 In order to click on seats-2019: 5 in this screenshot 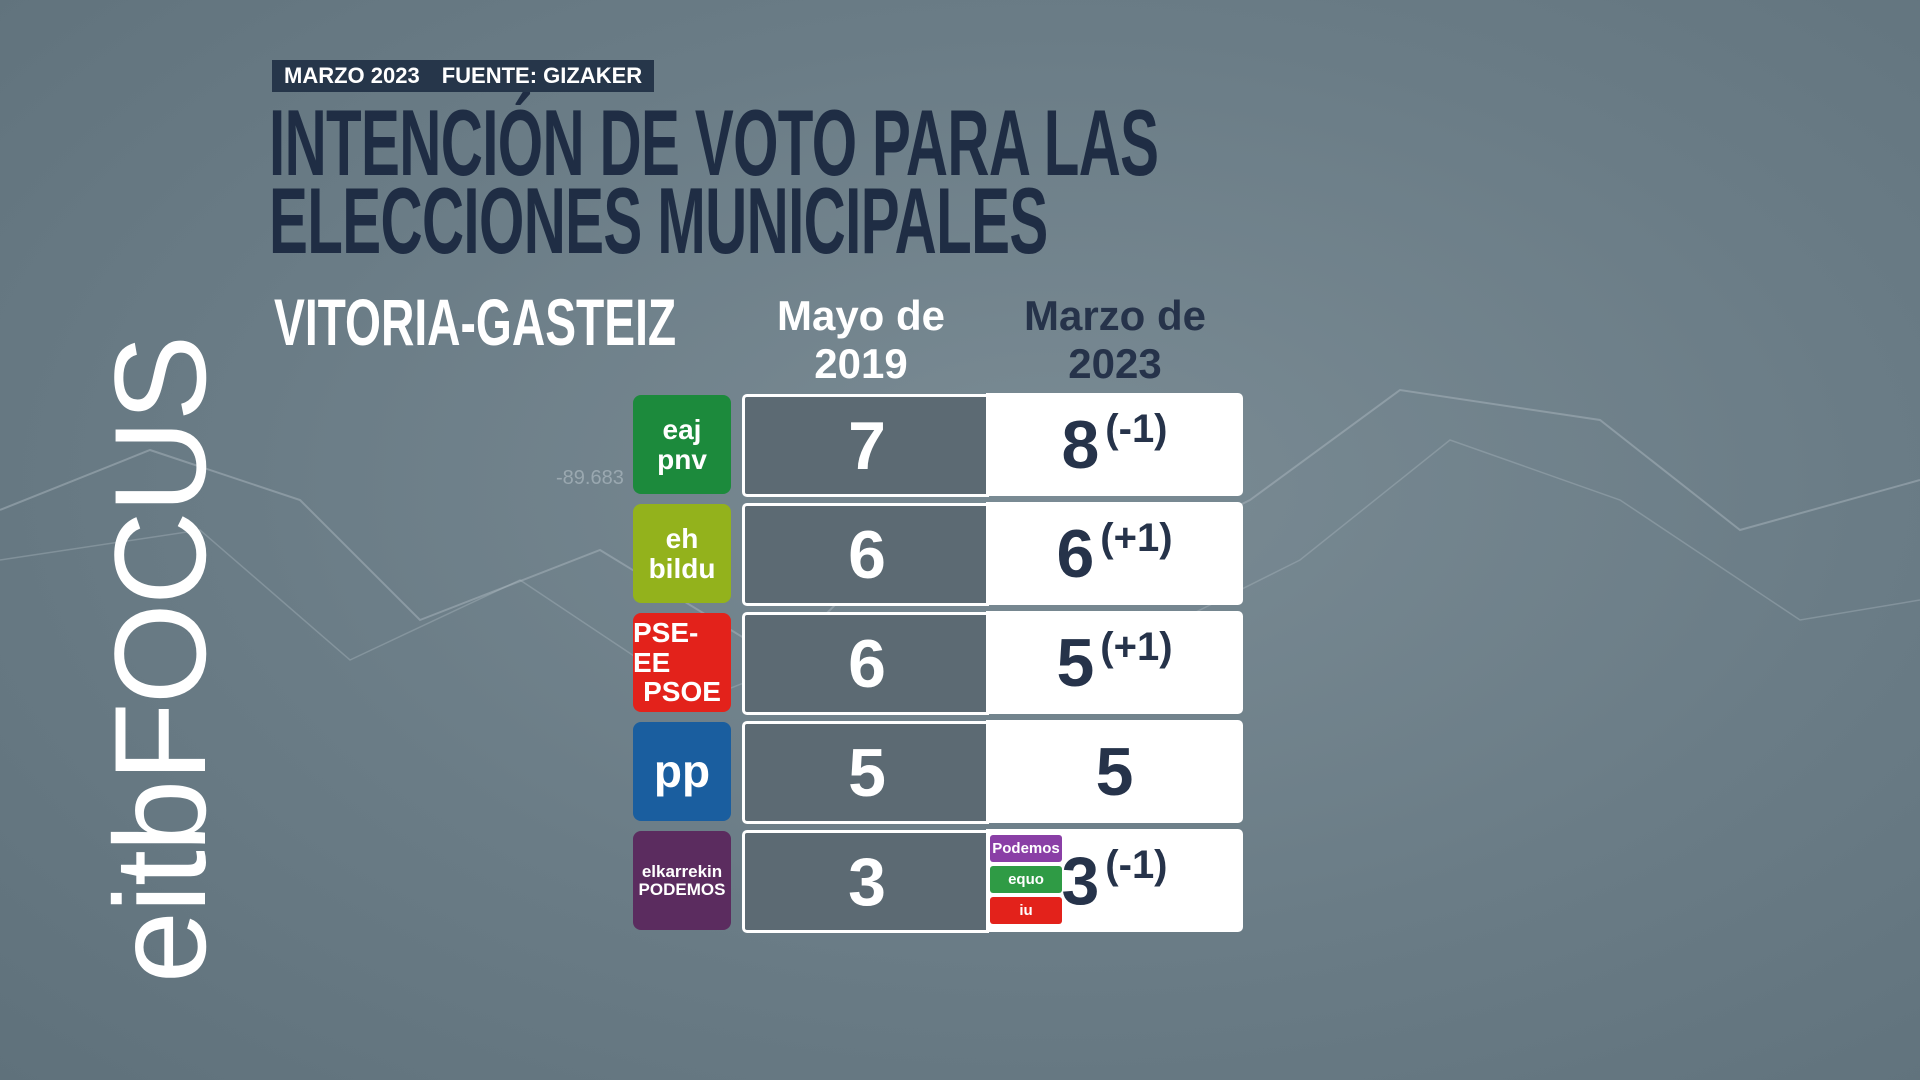, I will do `click(865, 772)`.